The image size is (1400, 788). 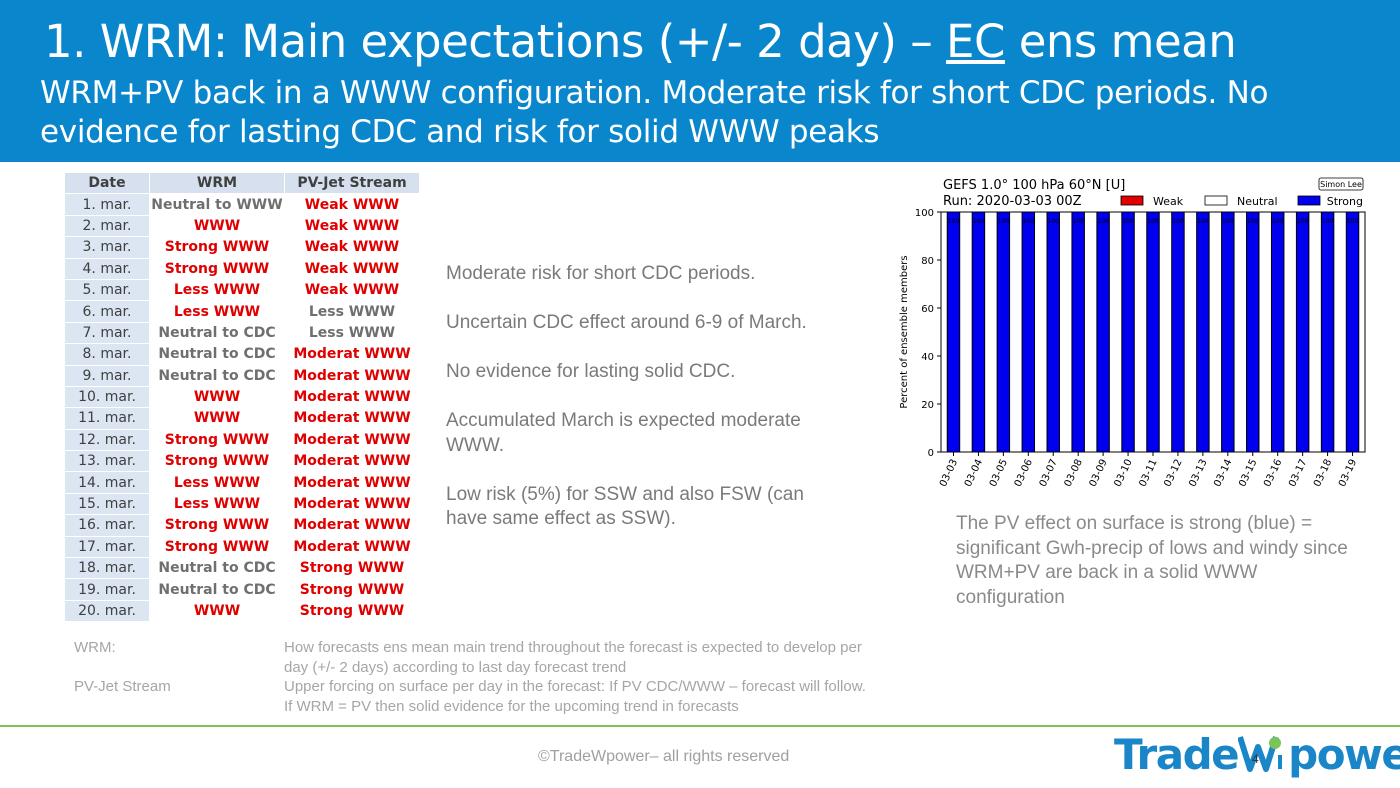 I want to click on x-tick-label: 03-06, so click(x=1024, y=473).